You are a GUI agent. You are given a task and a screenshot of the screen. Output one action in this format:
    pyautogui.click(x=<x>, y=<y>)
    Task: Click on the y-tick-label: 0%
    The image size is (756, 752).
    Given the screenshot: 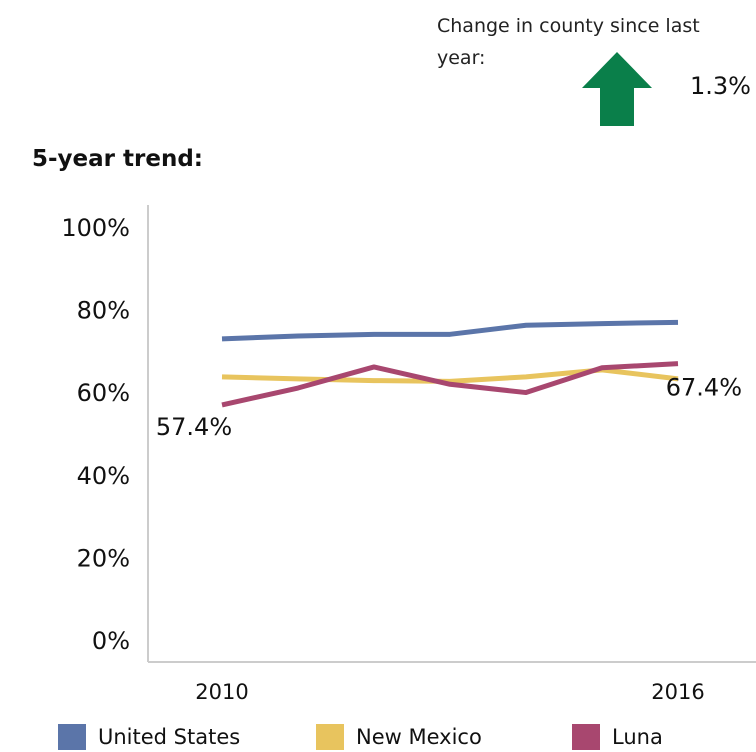 What is the action you would take?
    pyautogui.click(x=111, y=641)
    